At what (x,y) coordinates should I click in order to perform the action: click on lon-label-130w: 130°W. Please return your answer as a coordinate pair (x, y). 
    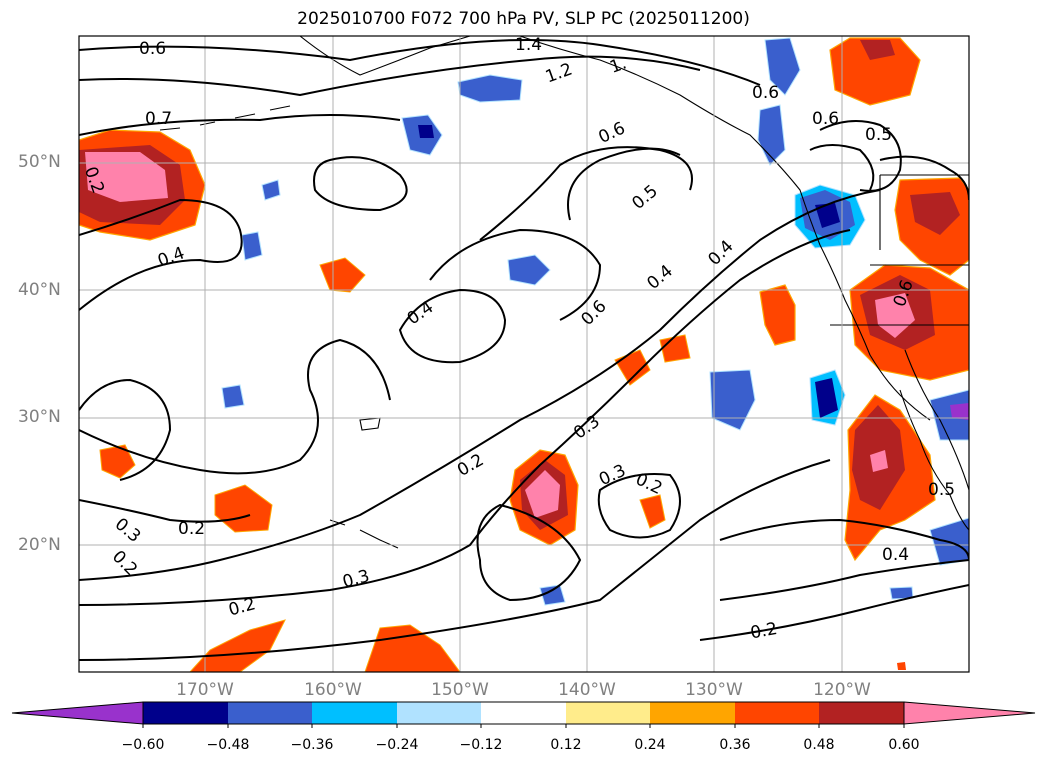
    Looking at the image, I should click on (714, 690).